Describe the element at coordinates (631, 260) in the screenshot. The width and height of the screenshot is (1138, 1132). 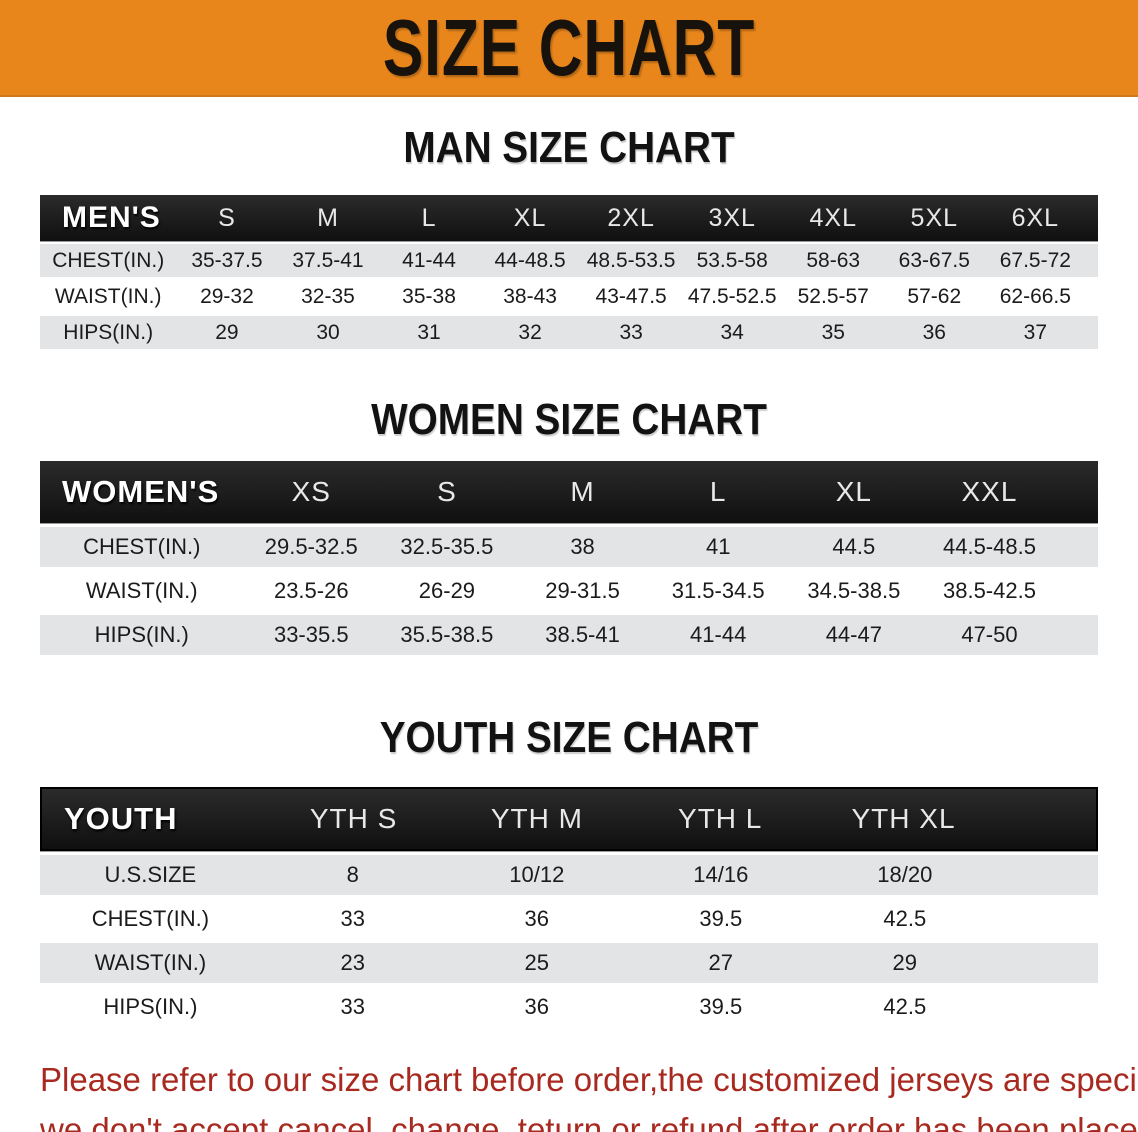
I see `size-value-cell: 48.5-53.5` at that location.